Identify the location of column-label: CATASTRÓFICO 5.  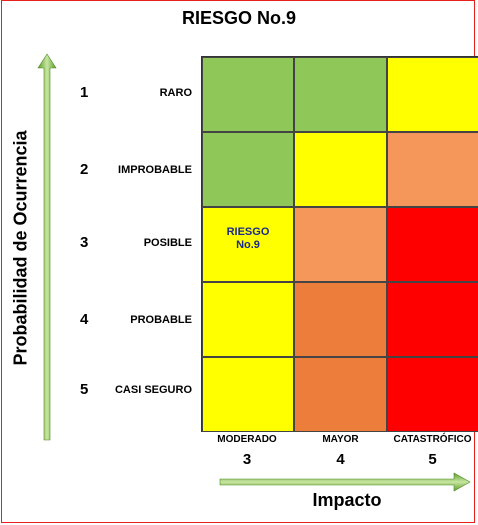
(431, 451).